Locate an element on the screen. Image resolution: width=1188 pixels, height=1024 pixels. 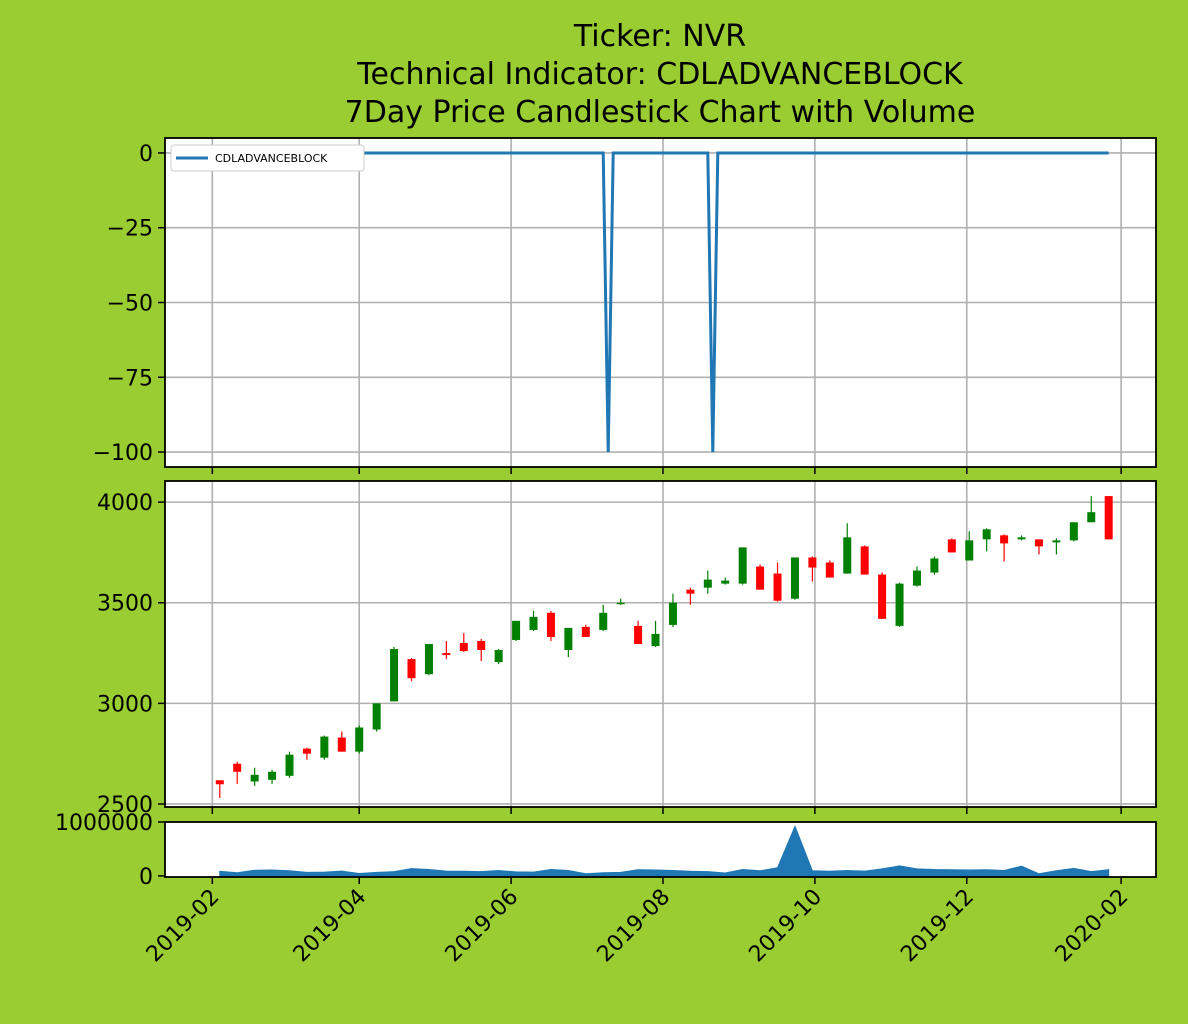
y-tick-label: −25 is located at coordinates (130, 229).